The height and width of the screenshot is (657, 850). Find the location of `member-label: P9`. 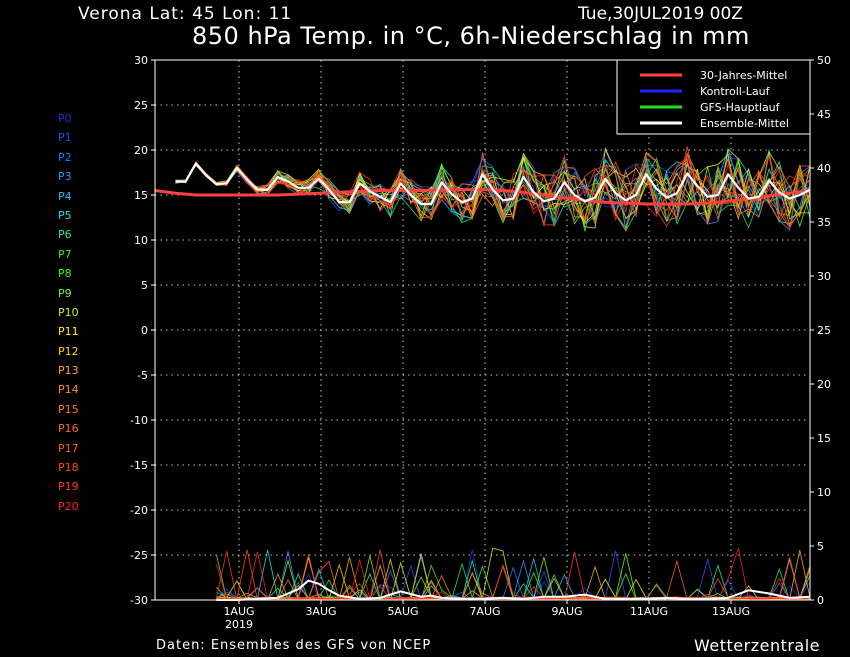

member-label: P9 is located at coordinates (65, 293).